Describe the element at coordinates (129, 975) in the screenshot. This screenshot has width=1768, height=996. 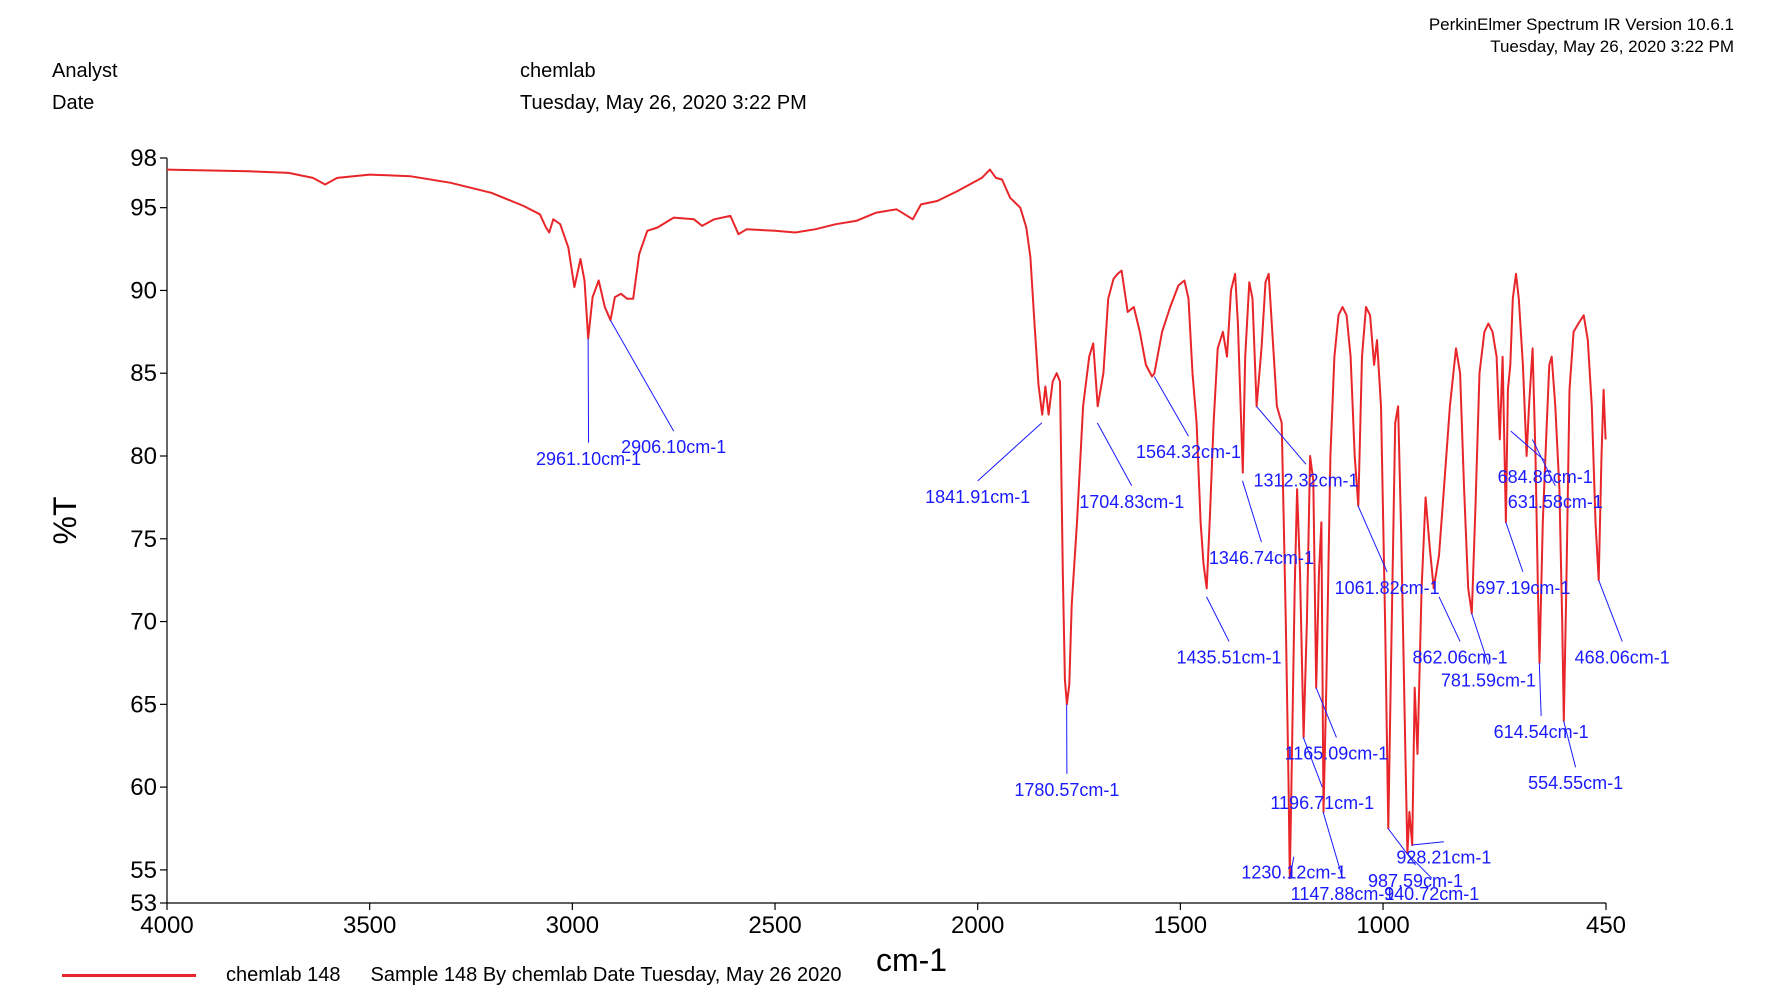
I see `legend-swatch` at that location.